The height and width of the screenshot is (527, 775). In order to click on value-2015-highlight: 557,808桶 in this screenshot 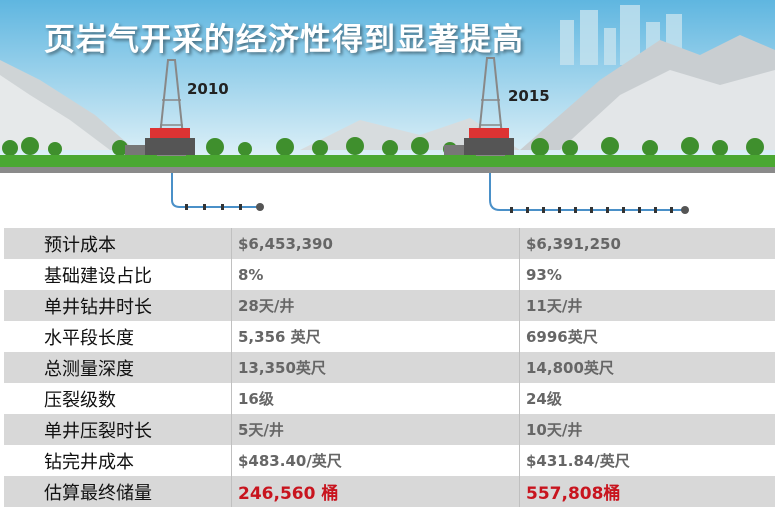, I will do `click(573, 494)`.